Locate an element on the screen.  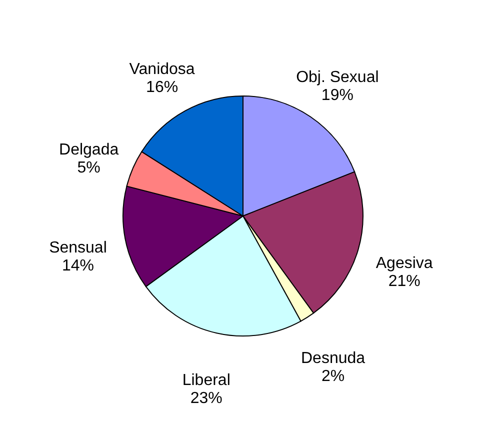
slice-label: Vanidosa is located at coordinates (162, 69).